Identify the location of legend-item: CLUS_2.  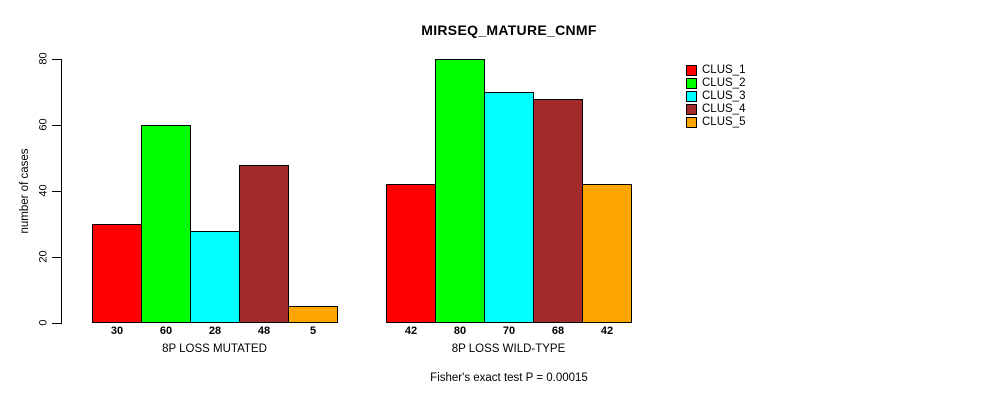
(715, 83).